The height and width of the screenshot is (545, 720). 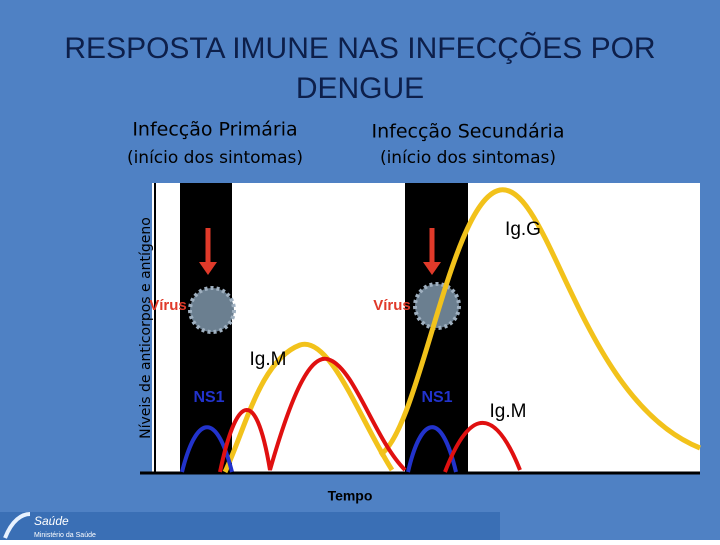 What do you see at coordinates (250, 526) in the screenshot?
I see `footer-band` at bounding box center [250, 526].